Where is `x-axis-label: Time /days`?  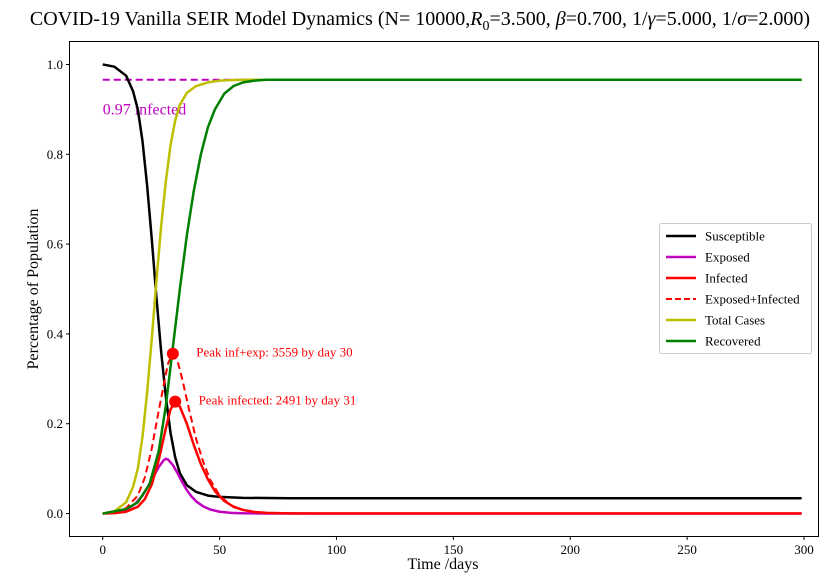 x-axis-label: Time /days is located at coordinates (443, 564).